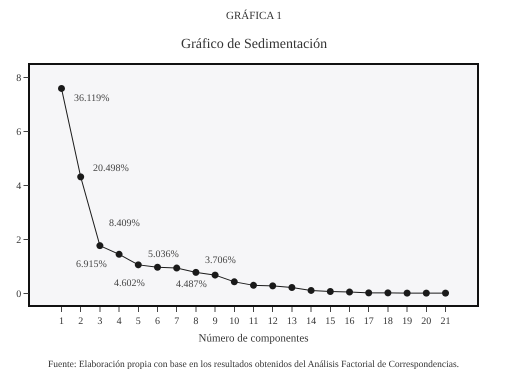 This screenshot has width=511, height=382. What do you see at coordinates (254, 44) in the screenshot?
I see `chart-subtitle: Gráfico de Sedimentación` at bounding box center [254, 44].